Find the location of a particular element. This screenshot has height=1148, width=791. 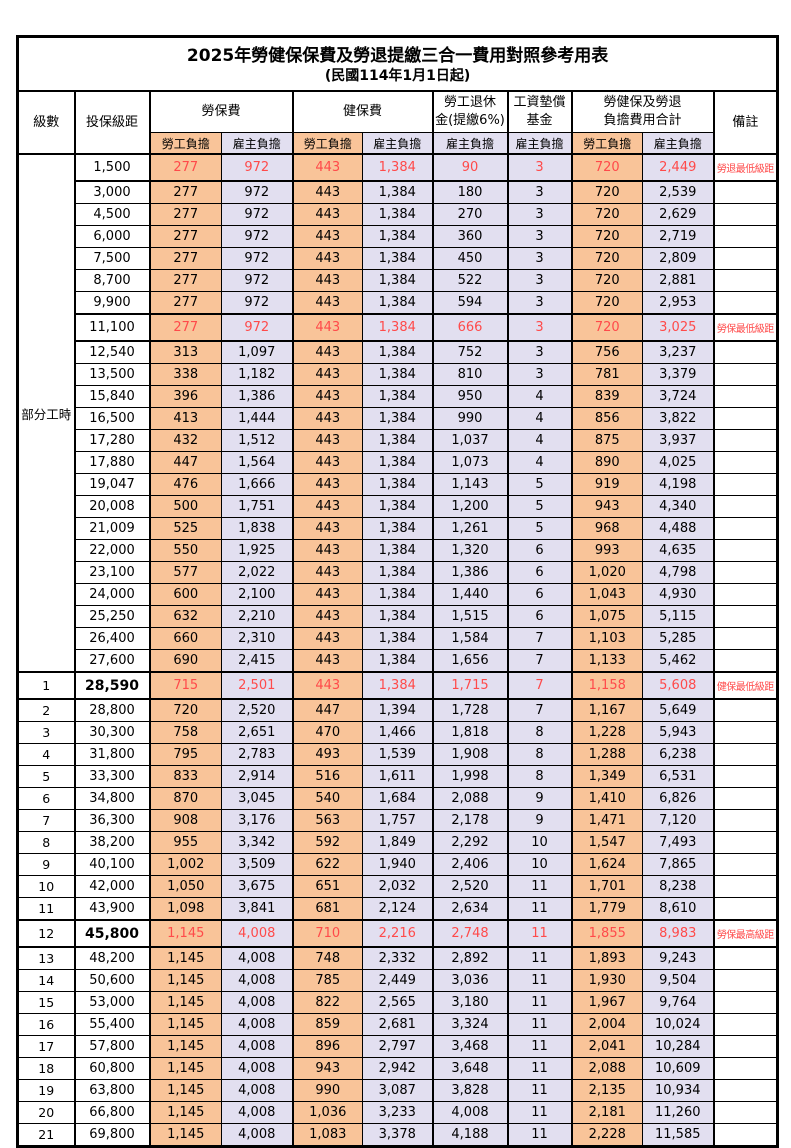

total-employer-cell: 10,024 is located at coordinates (678, 1024).